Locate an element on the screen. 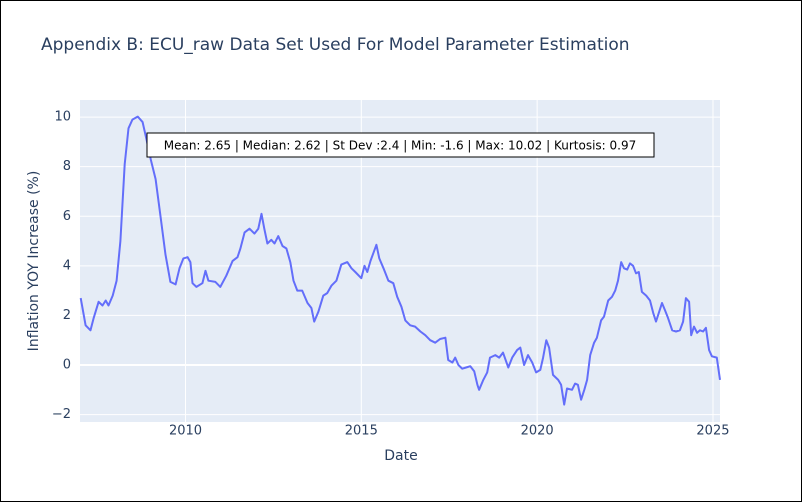 The height and width of the screenshot is (502, 802). annotation-box is located at coordinates (400, 145).